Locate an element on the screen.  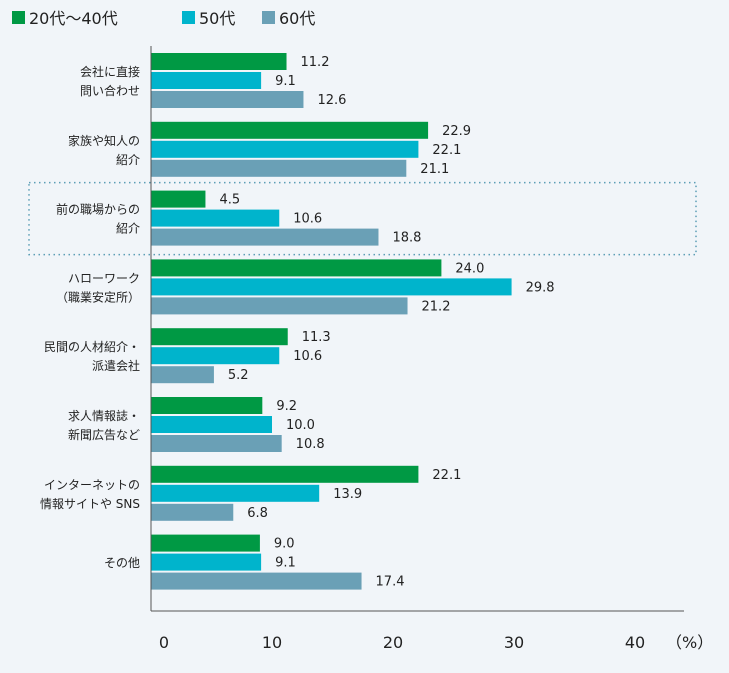
category-label: 民間の人材紹介・ is located at coordinates (92, 347).